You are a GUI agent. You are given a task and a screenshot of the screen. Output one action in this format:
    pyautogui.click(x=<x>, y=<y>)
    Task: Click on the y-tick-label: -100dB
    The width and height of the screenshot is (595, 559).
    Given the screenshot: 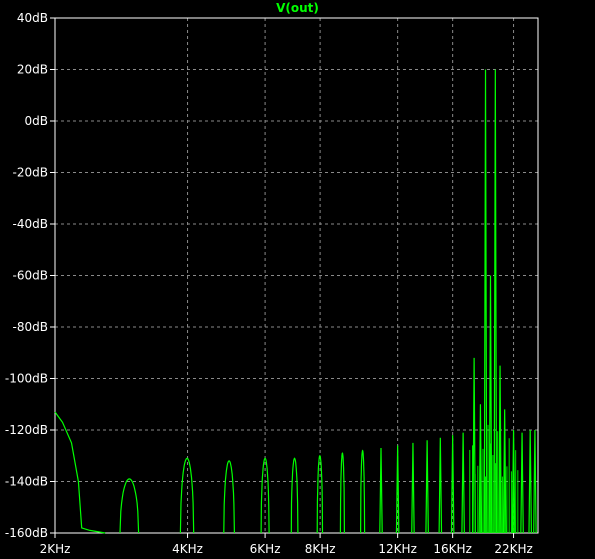 What is the action you would take?
    pyautogui.click(x=26, y=379)
    